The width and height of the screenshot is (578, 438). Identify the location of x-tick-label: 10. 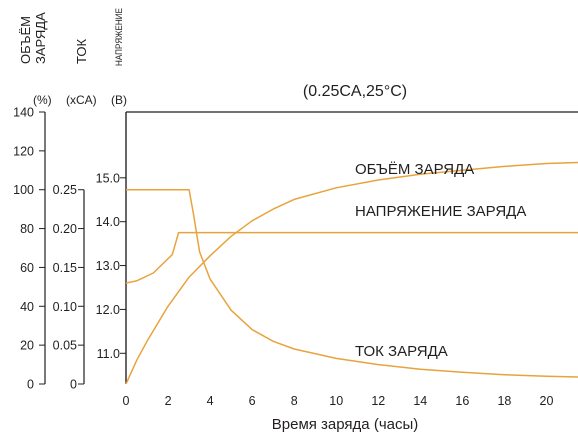
(336, 401).